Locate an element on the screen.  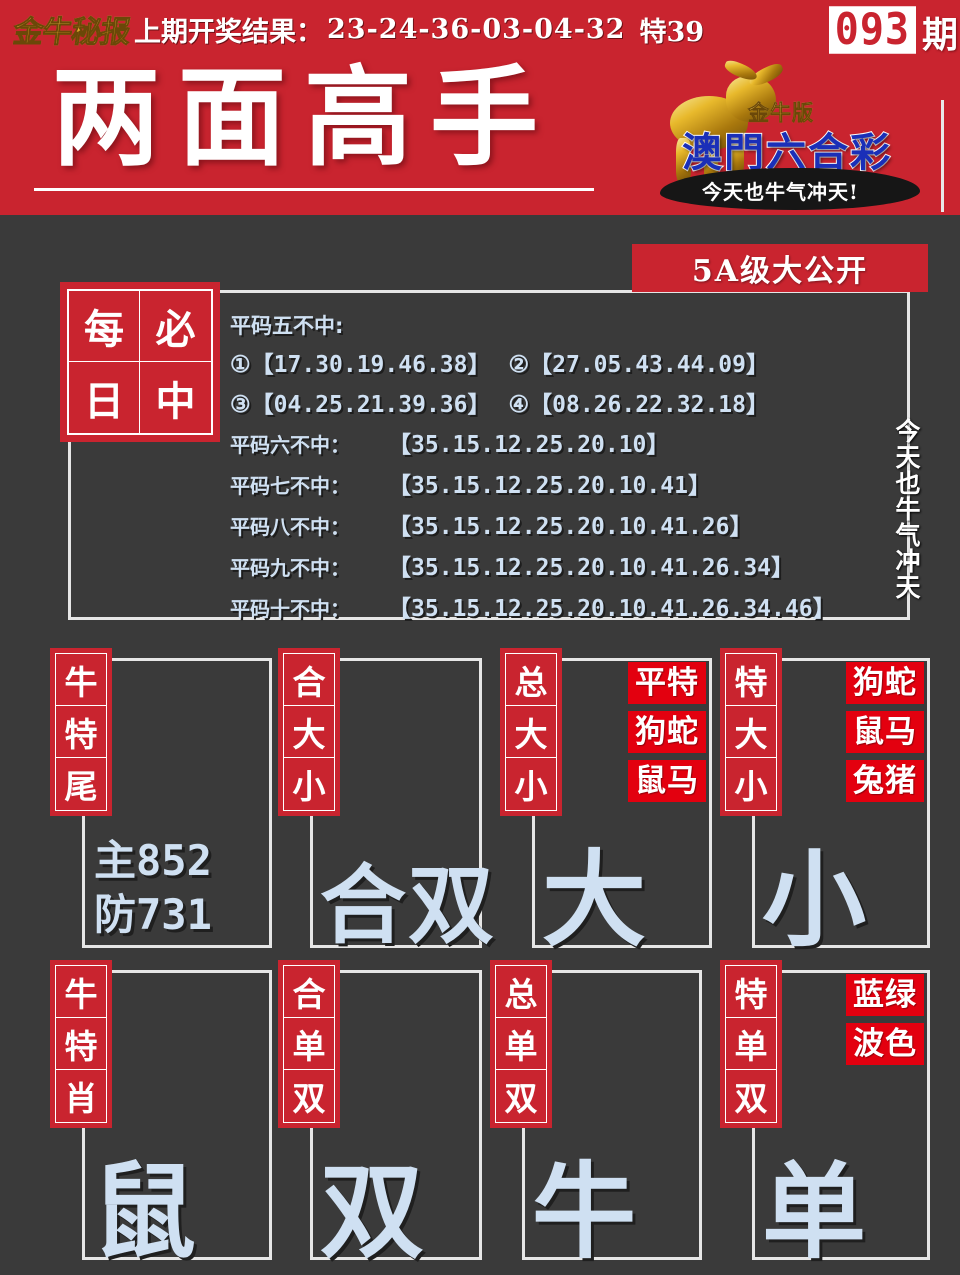
card-niu-te-xiao: 牛 特 肖 鼠 is located at coordinates (161, 1112).